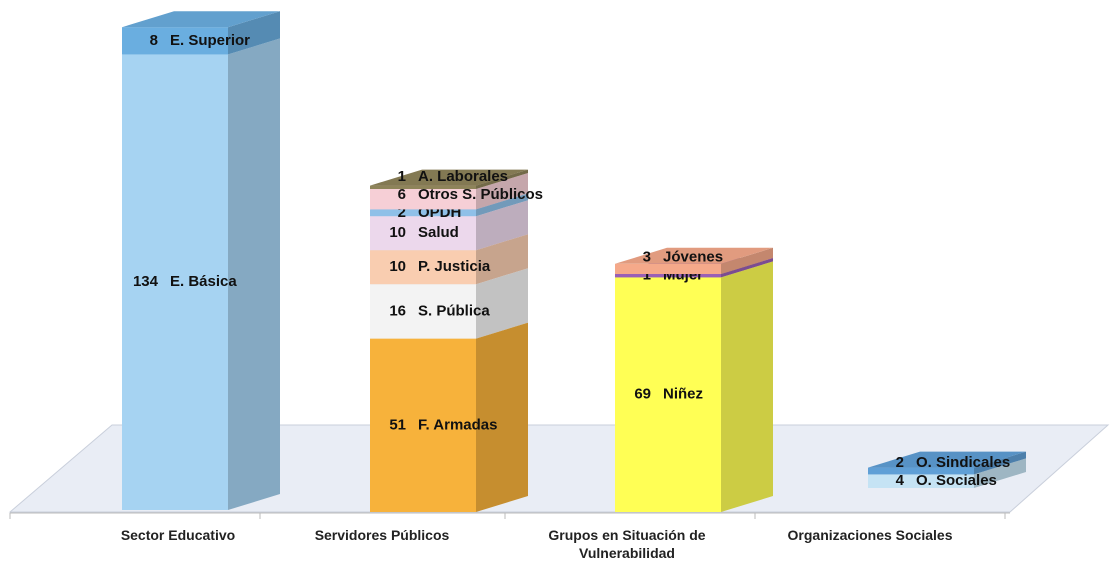 Image resolution: width=1112 pixels, height=573 pixels. I want to click on segment-name: F. Armadas, so click(457, 424).